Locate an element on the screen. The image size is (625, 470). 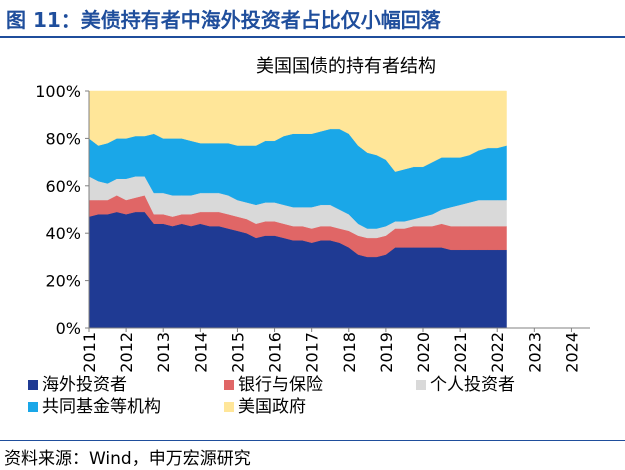
figure-title: 图 11：美债持有者中海外投资者占比仅小幅回落 is located at coordinates (223, 20).